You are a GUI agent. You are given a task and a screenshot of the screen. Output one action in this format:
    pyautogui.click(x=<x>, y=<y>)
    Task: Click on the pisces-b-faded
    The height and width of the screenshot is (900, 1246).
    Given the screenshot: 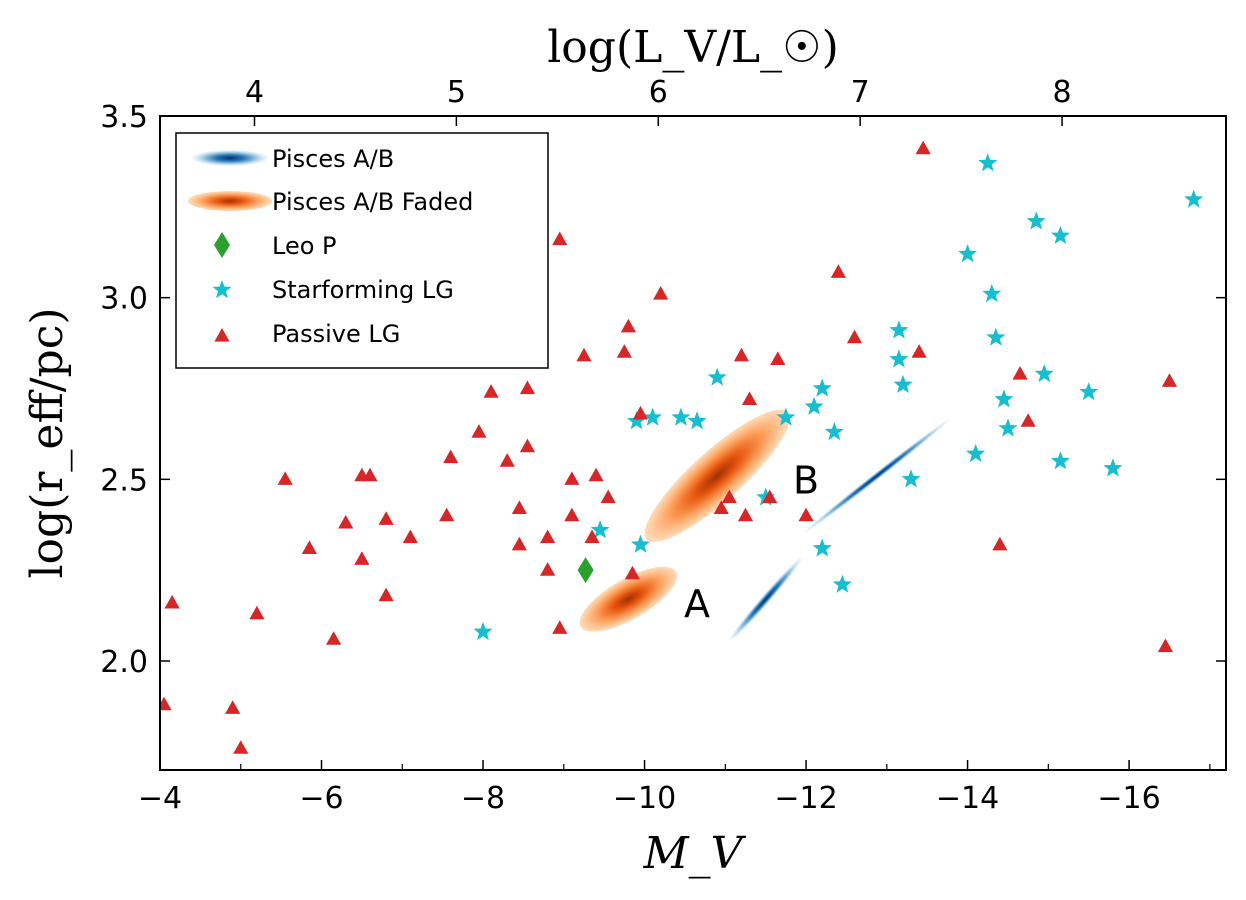 What is the action you would take?
    pyautogui.click(x=717, y=475)
    